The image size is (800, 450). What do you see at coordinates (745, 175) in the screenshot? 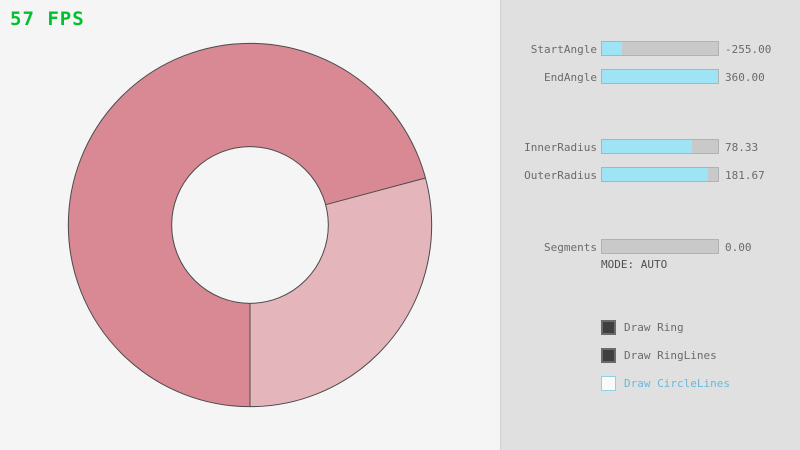
I see `outer-radius-value: 181.67` at bounding box center [745, 175].